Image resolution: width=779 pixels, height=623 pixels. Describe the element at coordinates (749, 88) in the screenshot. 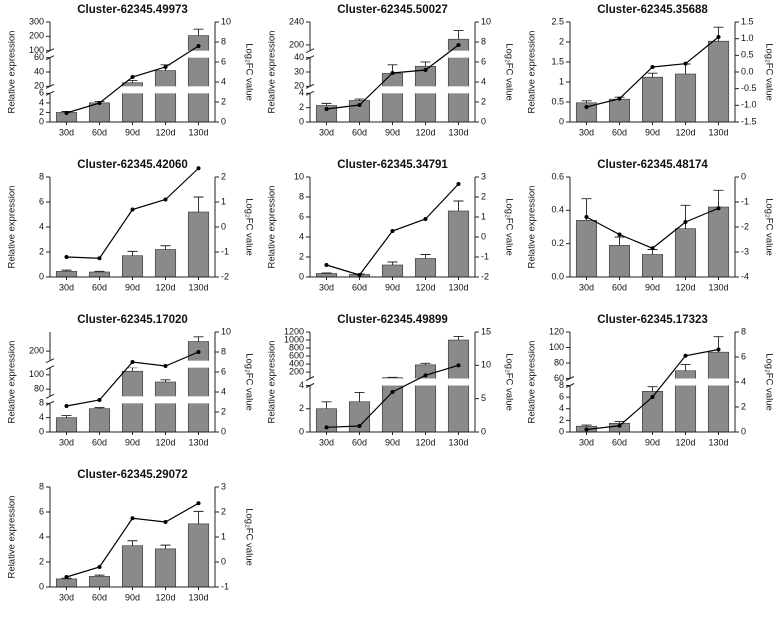

I see `y2-tick-label: -0.5` at that location.